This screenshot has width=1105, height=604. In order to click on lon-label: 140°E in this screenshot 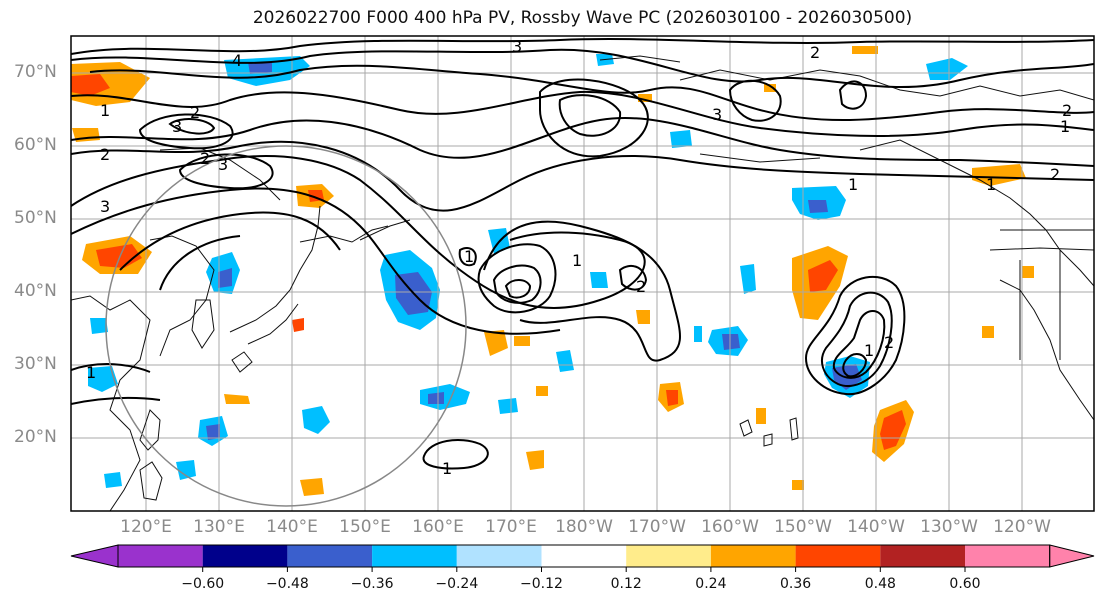, I will do `click(292, 527)`.